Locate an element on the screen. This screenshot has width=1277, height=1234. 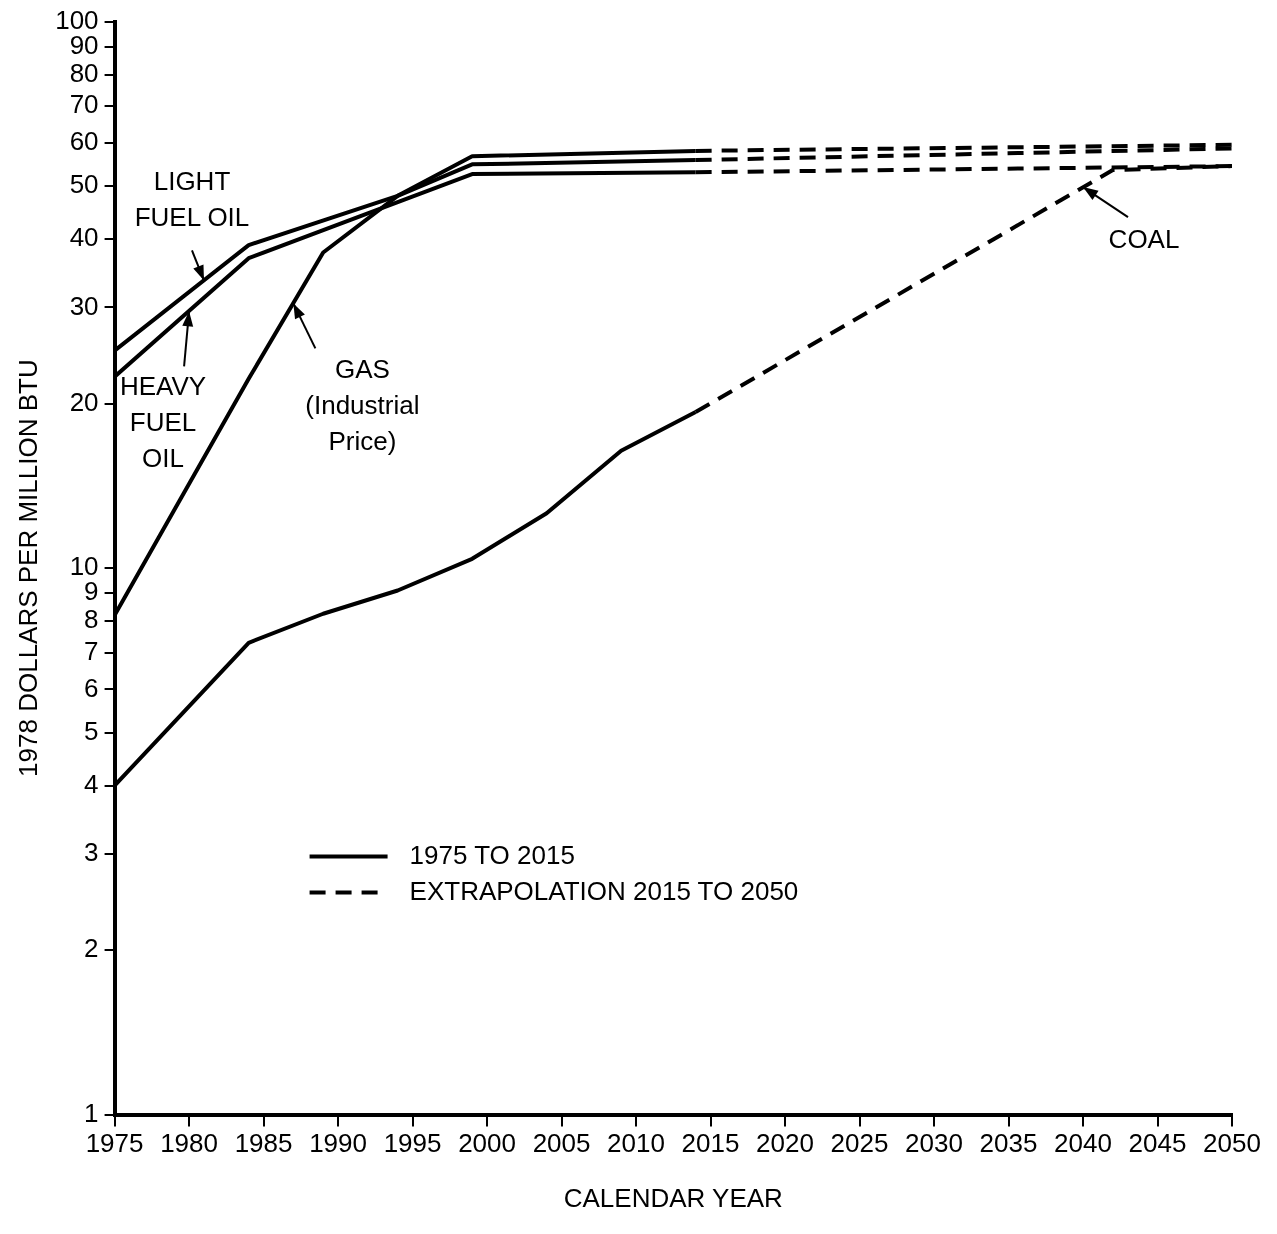
annotation: COAL is located at coordinates (1144, 239).